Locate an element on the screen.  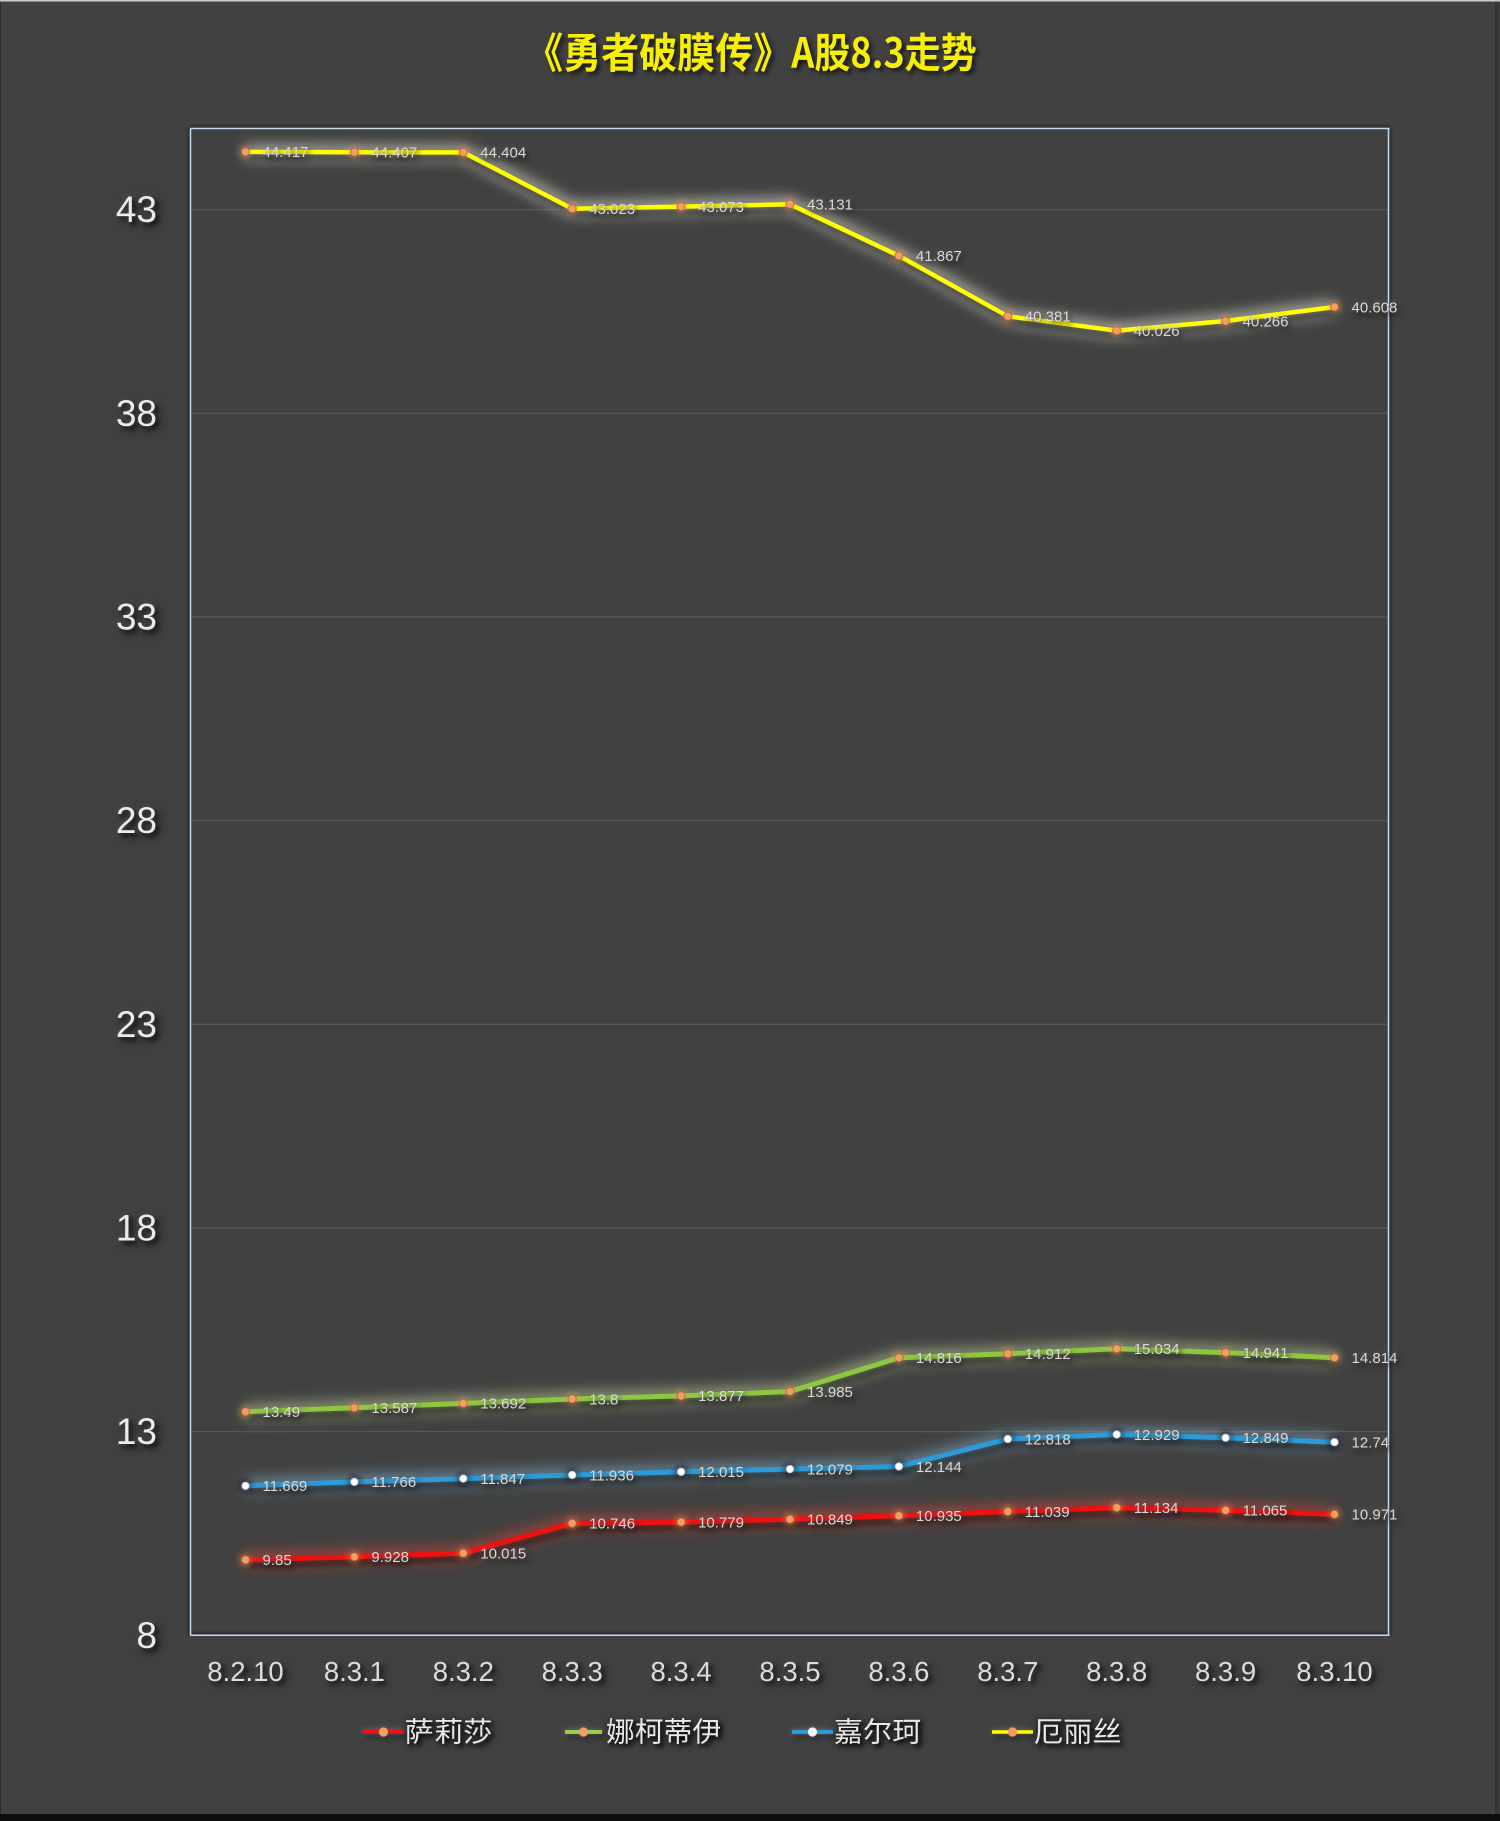
svg-text: 12.849 is located at coordinates (1266, 1438).